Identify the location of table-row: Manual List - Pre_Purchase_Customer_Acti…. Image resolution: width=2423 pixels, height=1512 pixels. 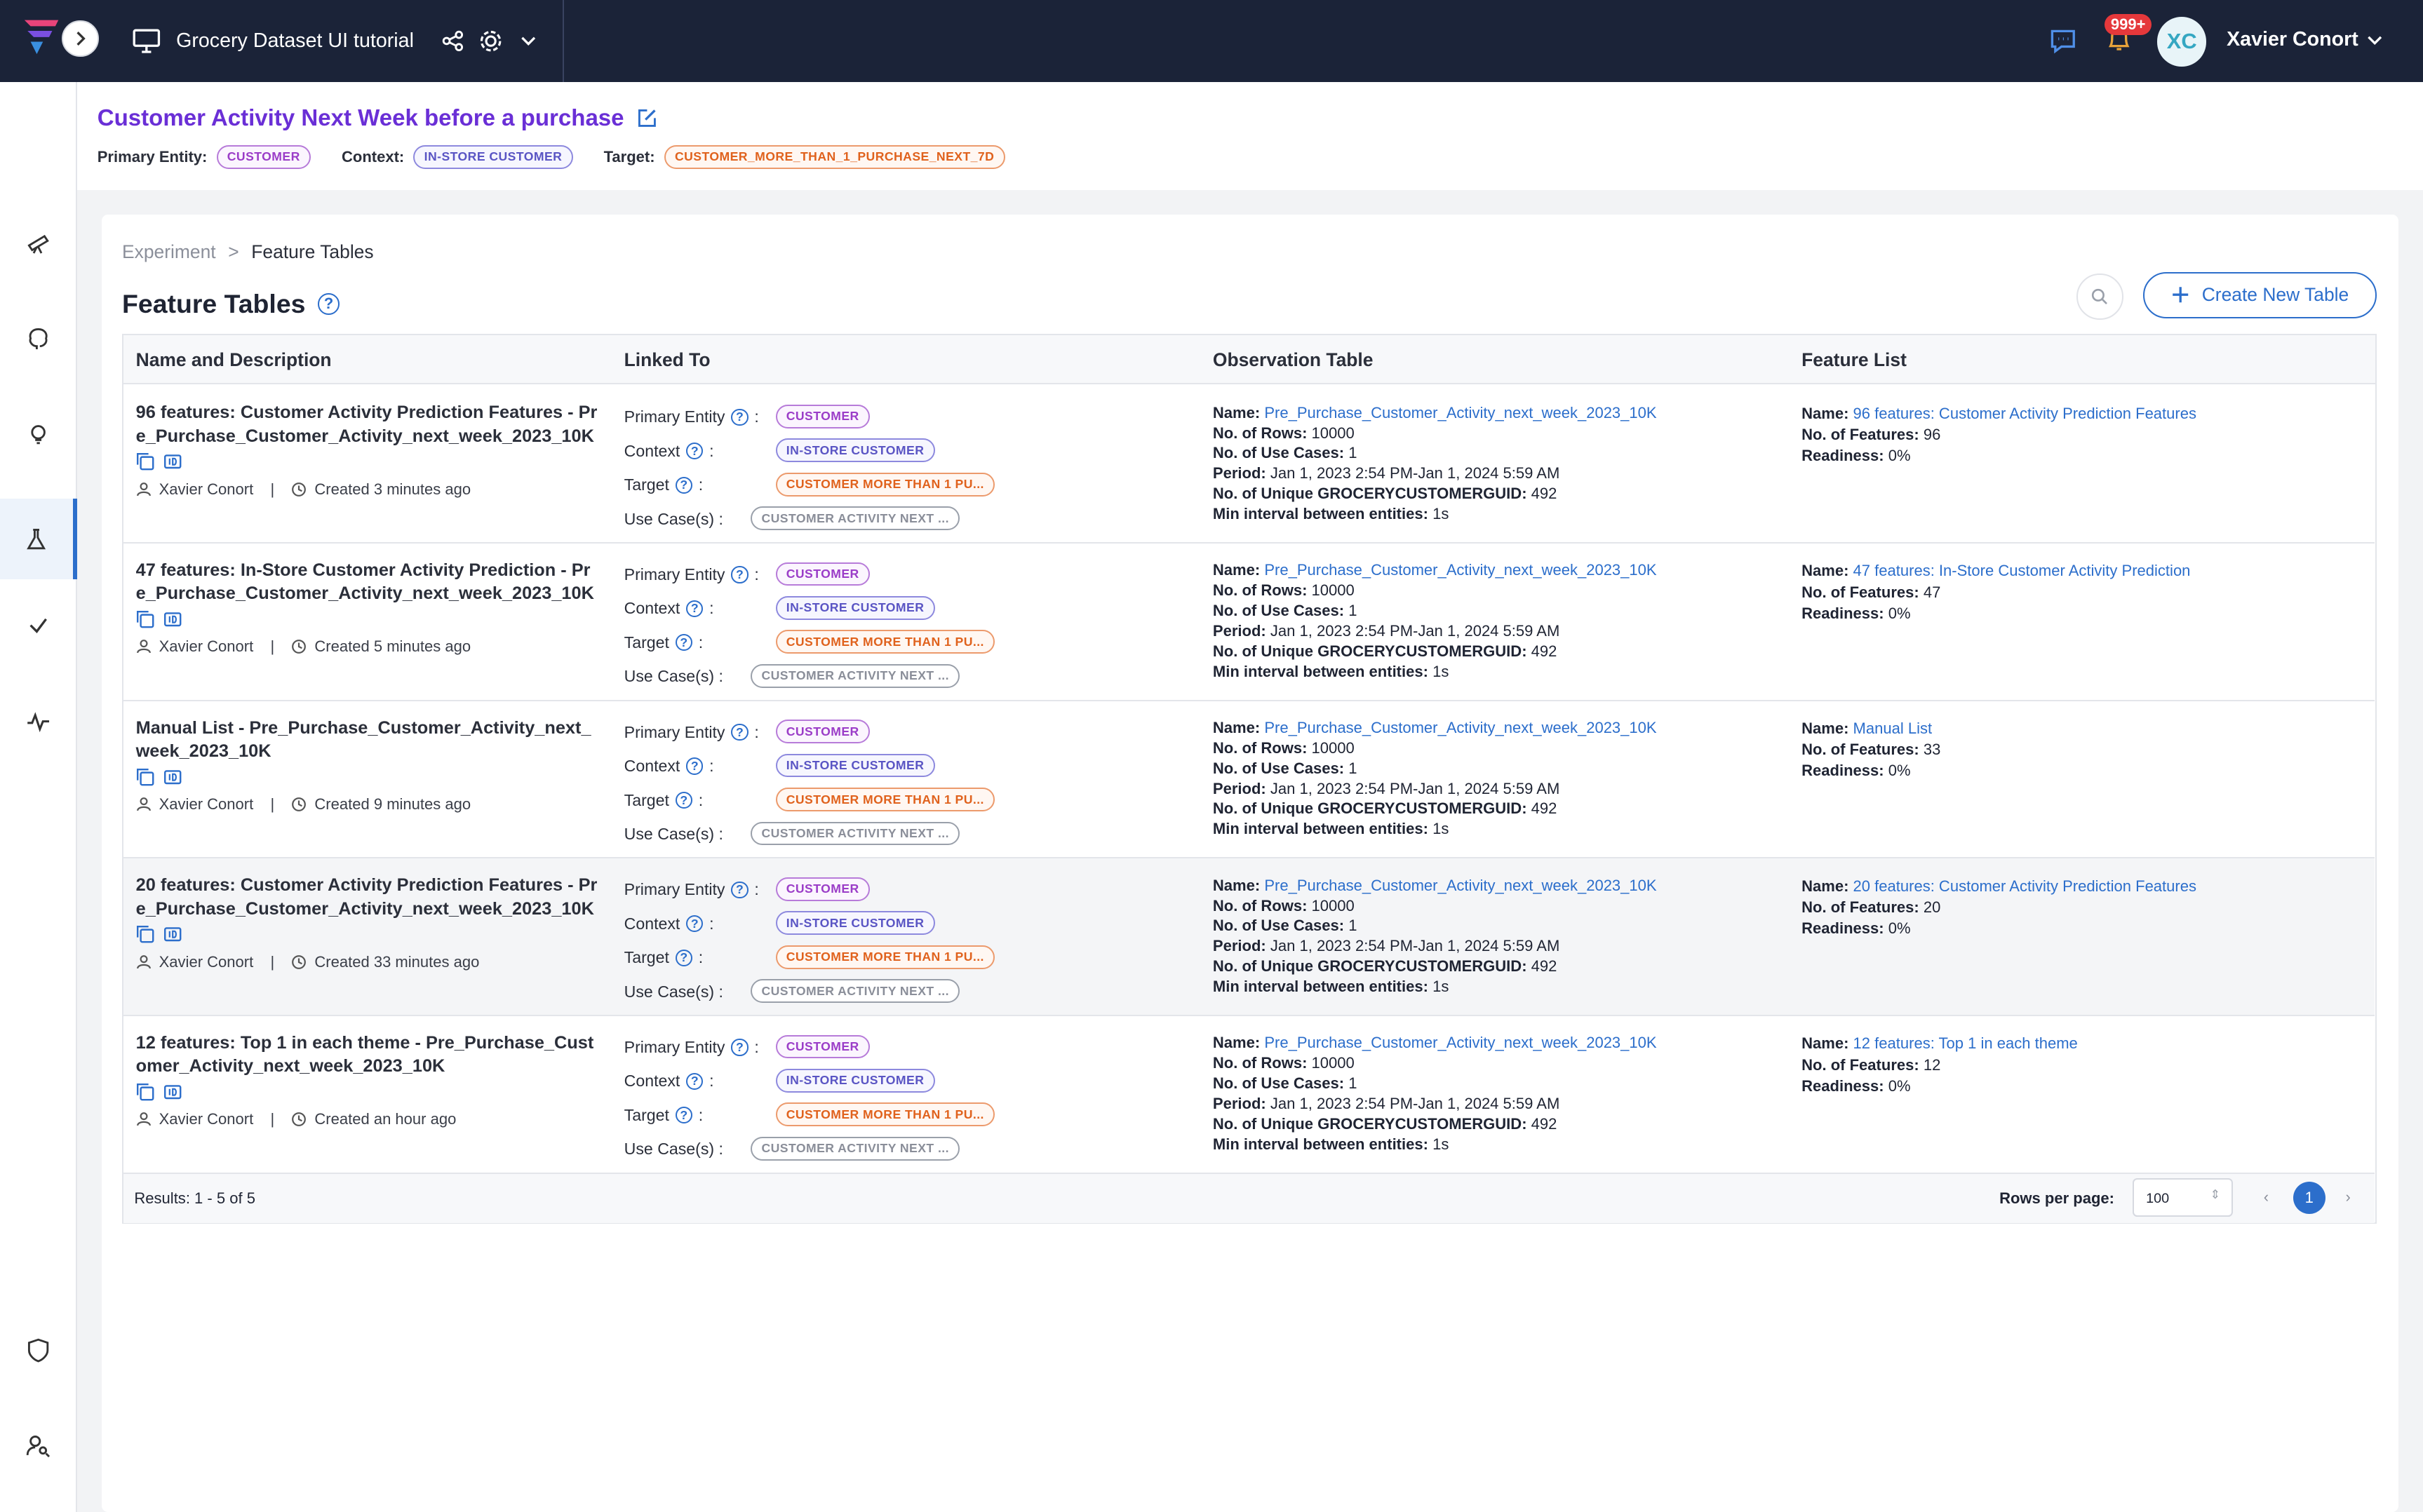
(1249, 780).